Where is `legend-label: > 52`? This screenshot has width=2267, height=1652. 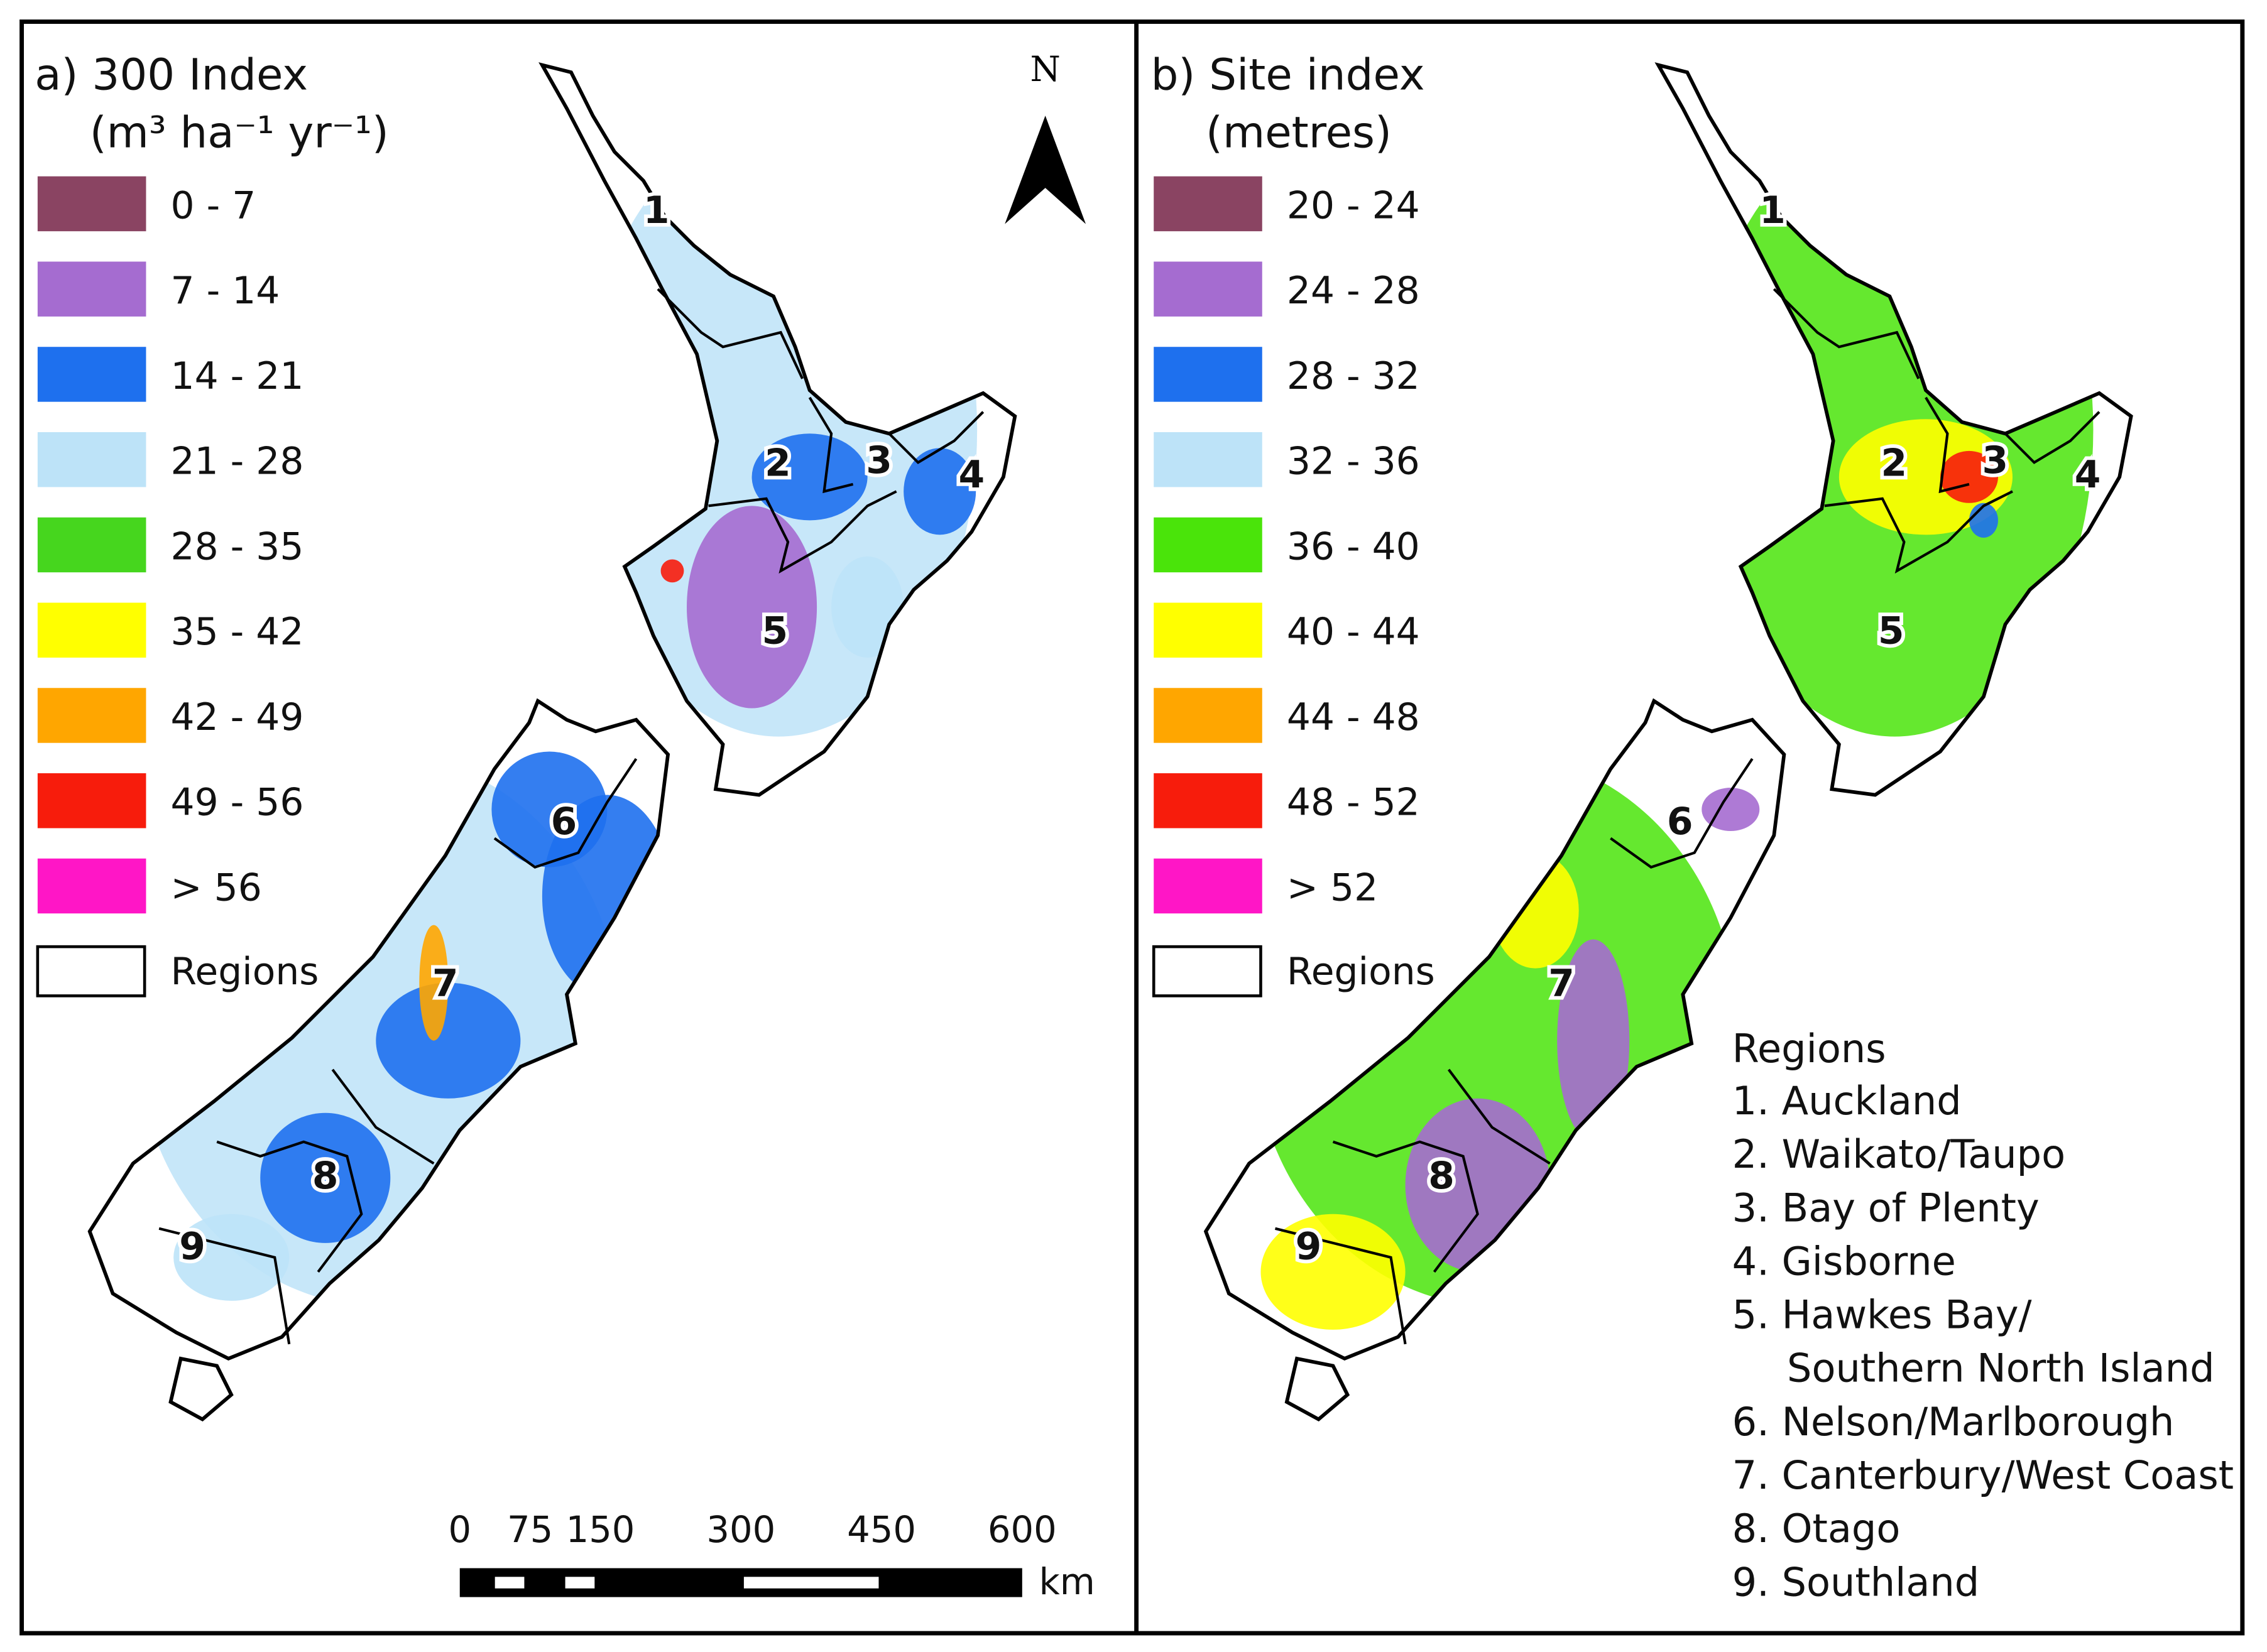 legend-label: > 52 is located at coordinates (1332, 888).